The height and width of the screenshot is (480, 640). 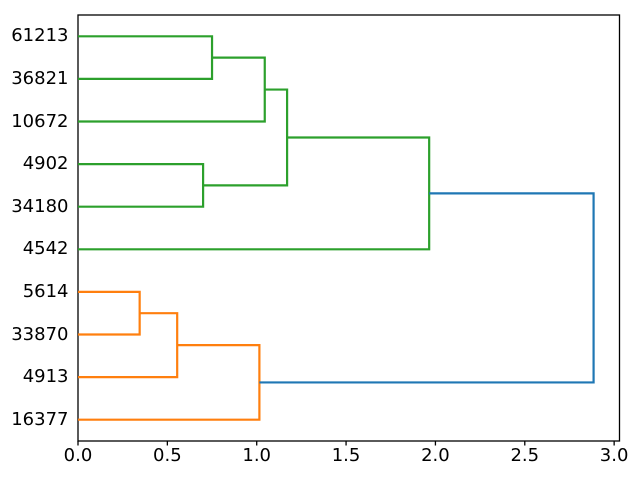 What do you see at coordinates (346, 455) in the screenshot?
I see `x-tick-label: 1.5` at bounding box center [346, 455].